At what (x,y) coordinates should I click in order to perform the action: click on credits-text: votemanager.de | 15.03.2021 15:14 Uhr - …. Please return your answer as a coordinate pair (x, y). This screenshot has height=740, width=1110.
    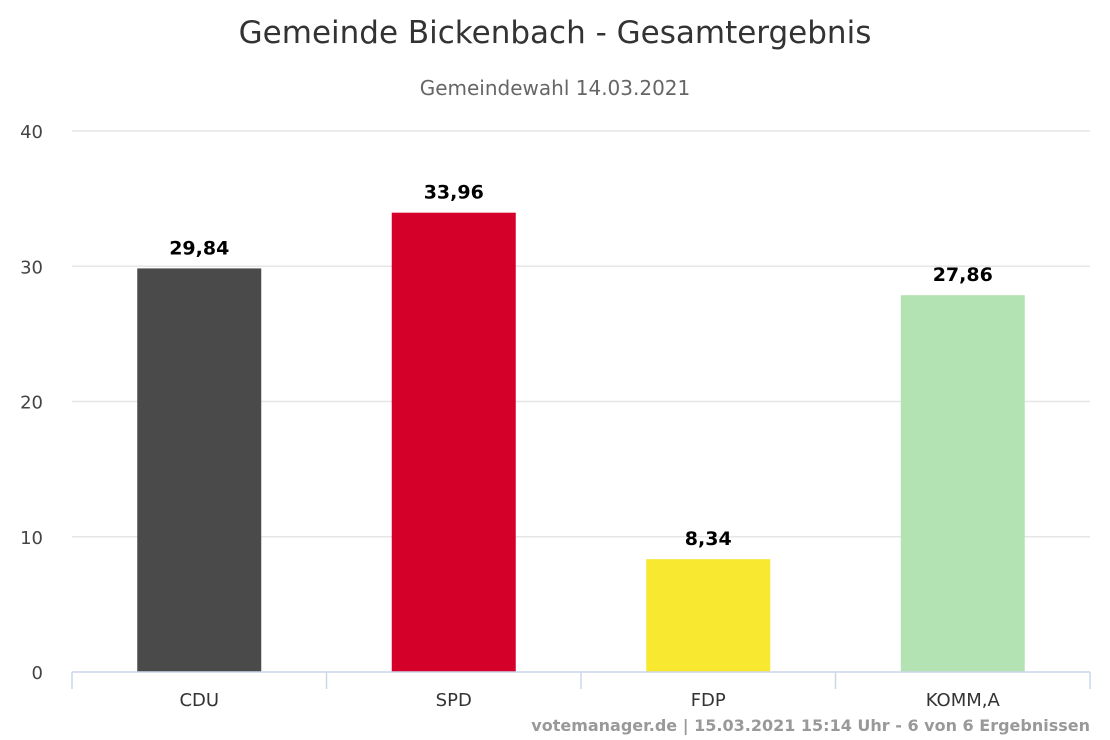
    Looking at the image, I should click on (810, 726).